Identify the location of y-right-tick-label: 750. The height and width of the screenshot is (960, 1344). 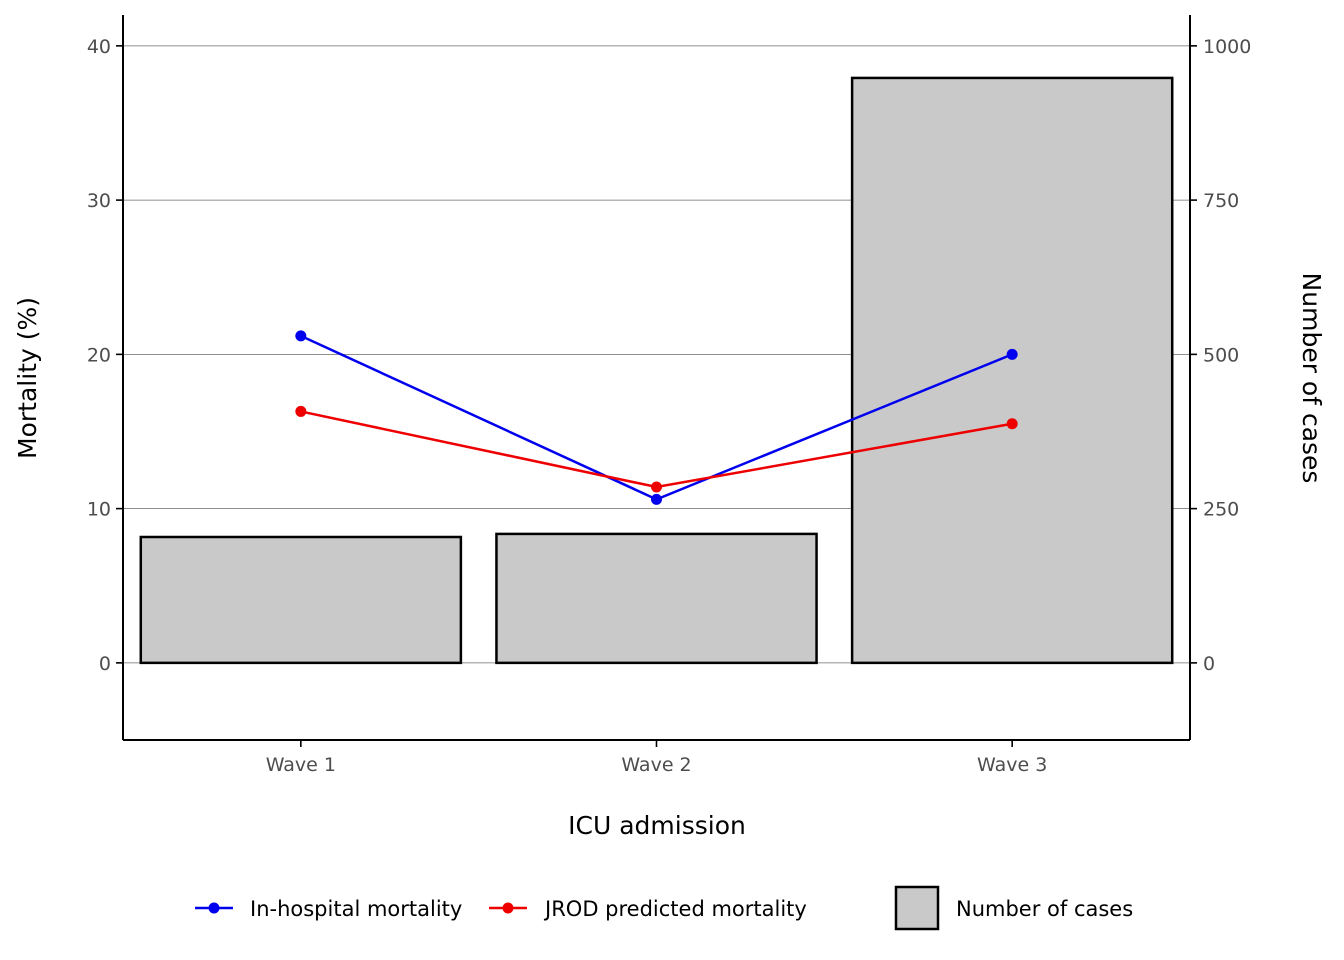
(1221, 201).